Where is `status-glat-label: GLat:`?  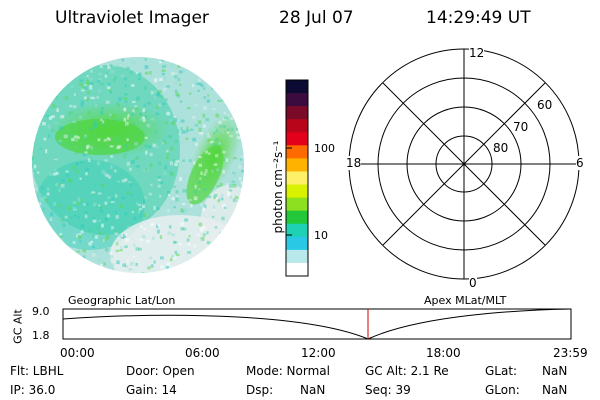
status-glat-label: GLat: is located at coordinates (501, 371).